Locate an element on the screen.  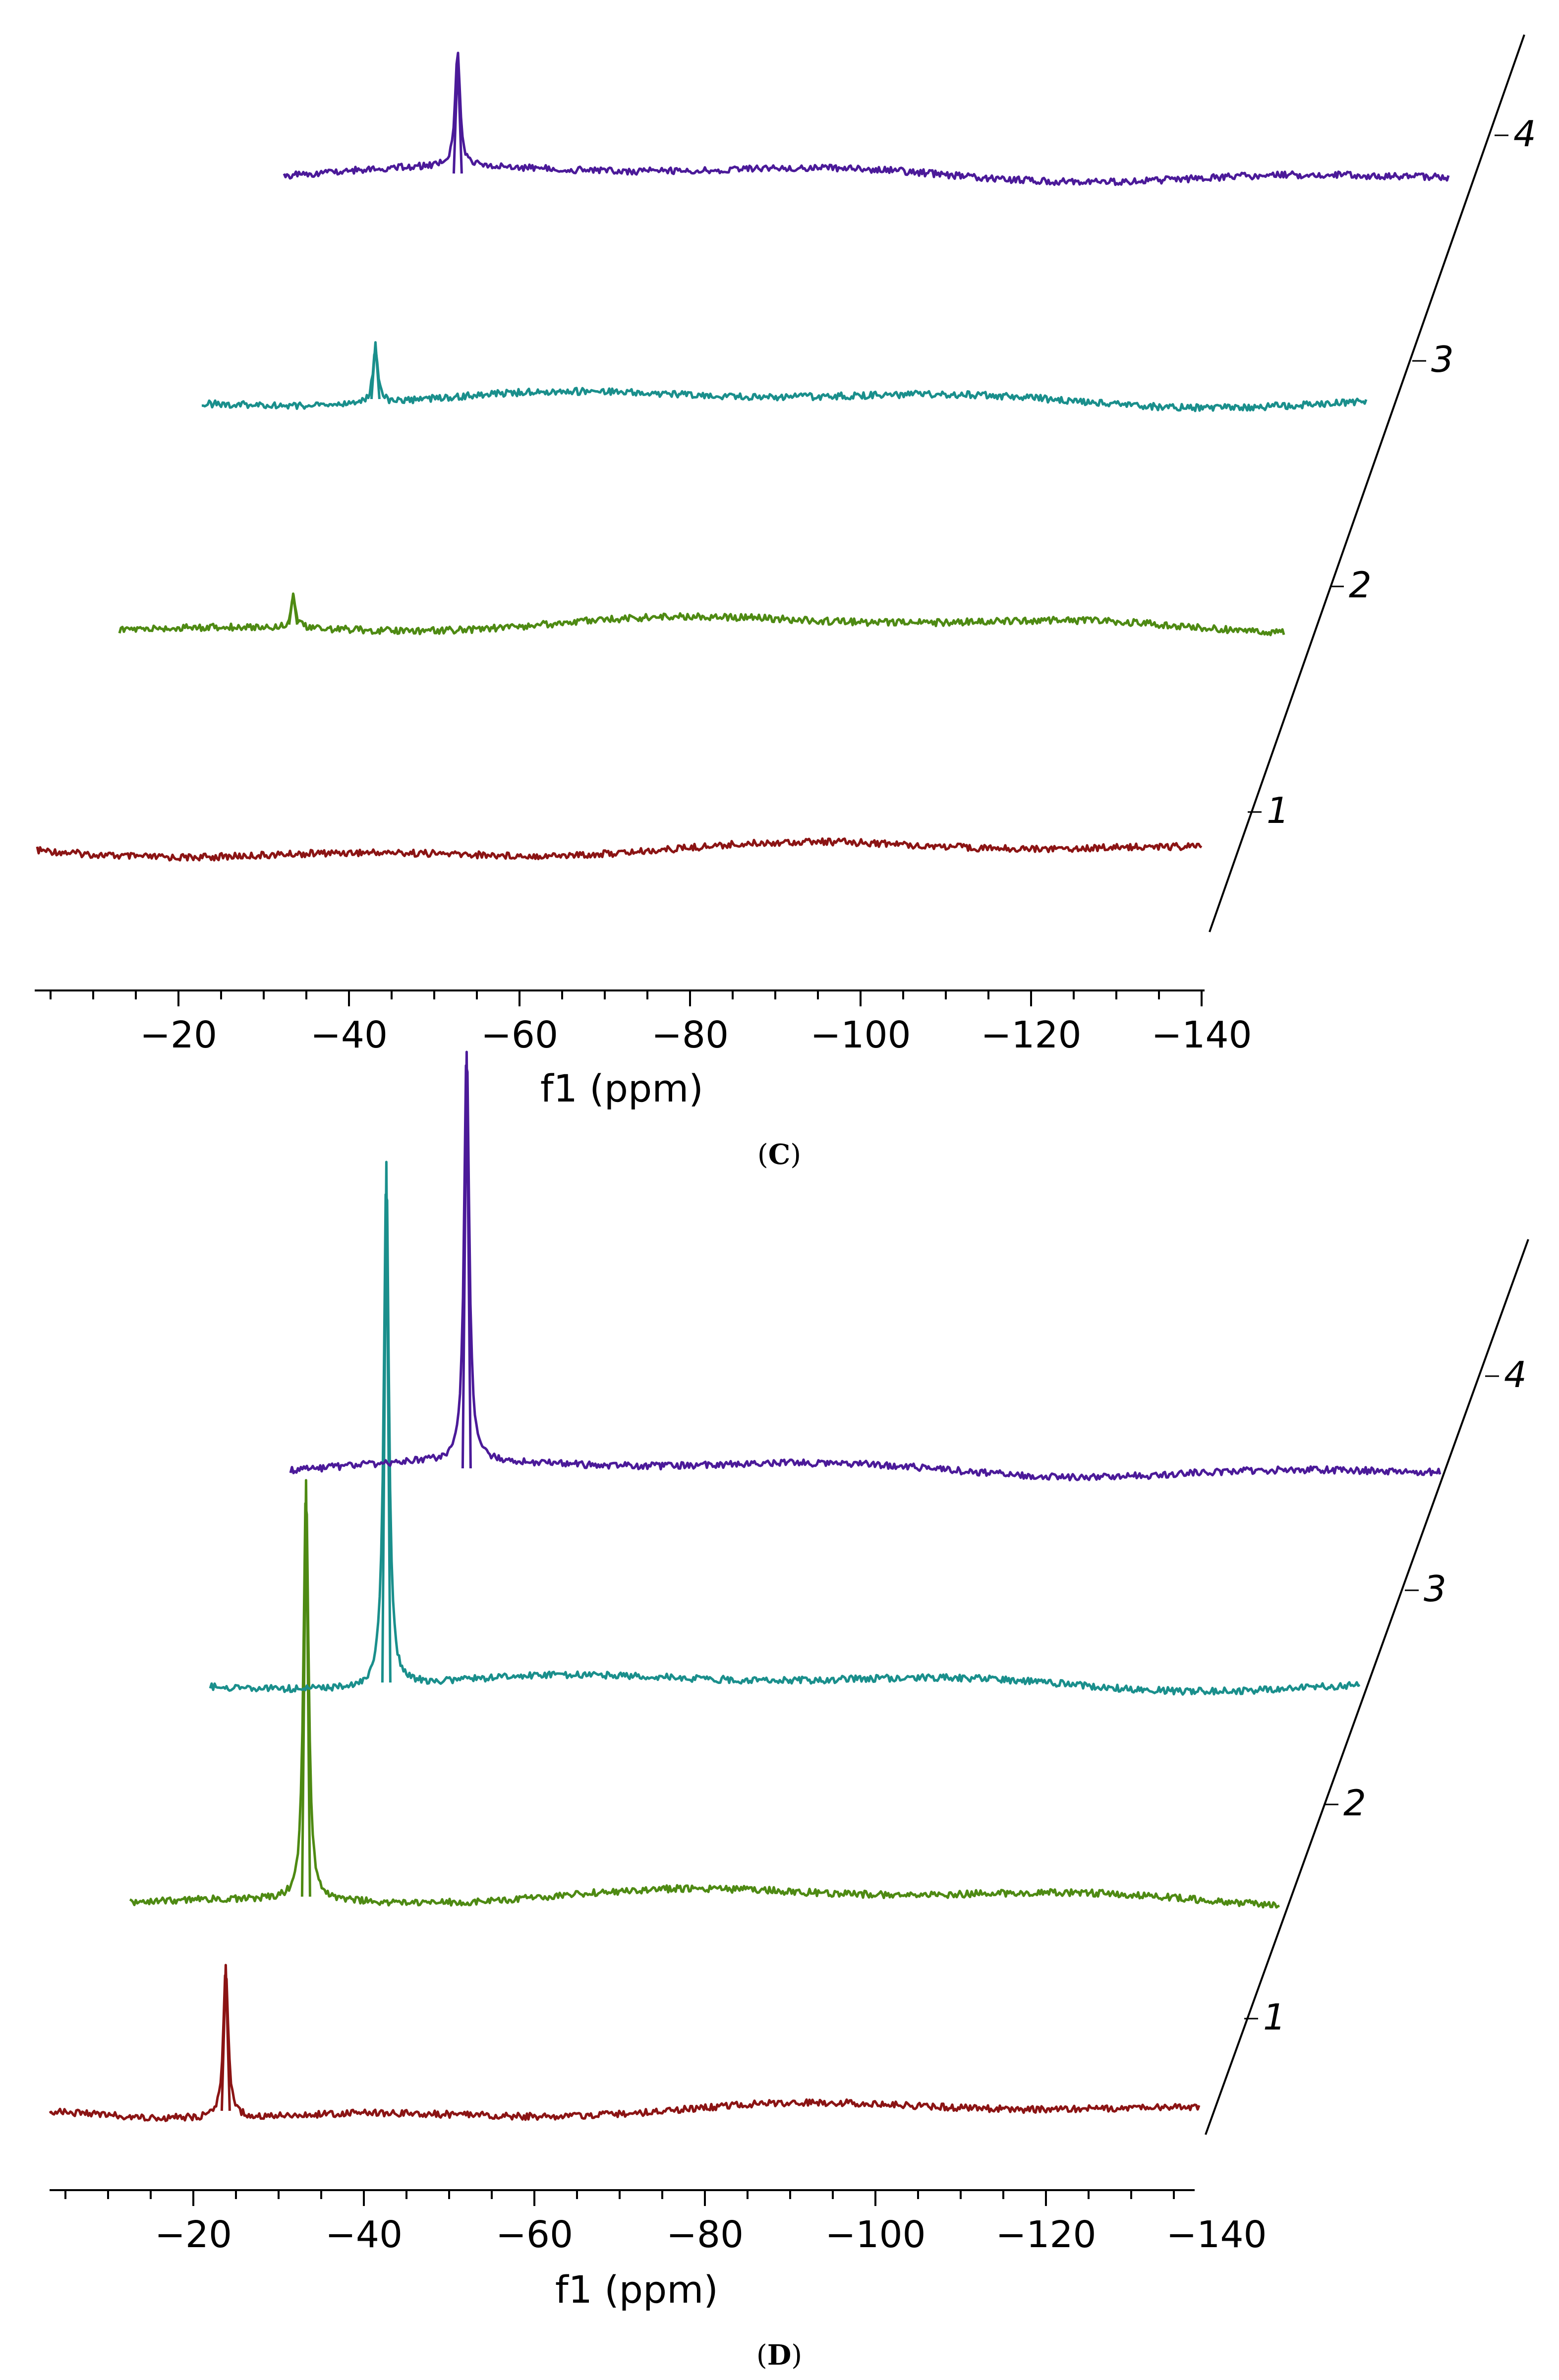
panel-caption: (C) is located at coordinates (779, 1154).